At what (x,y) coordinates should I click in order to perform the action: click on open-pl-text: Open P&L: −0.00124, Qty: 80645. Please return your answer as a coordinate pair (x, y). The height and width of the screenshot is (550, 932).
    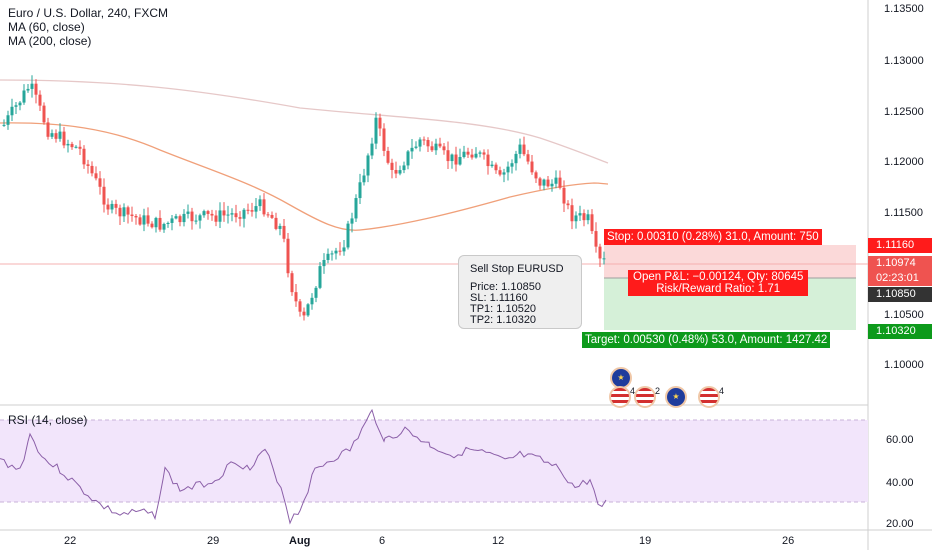
    Looking at the image, I should click on (718, 277).